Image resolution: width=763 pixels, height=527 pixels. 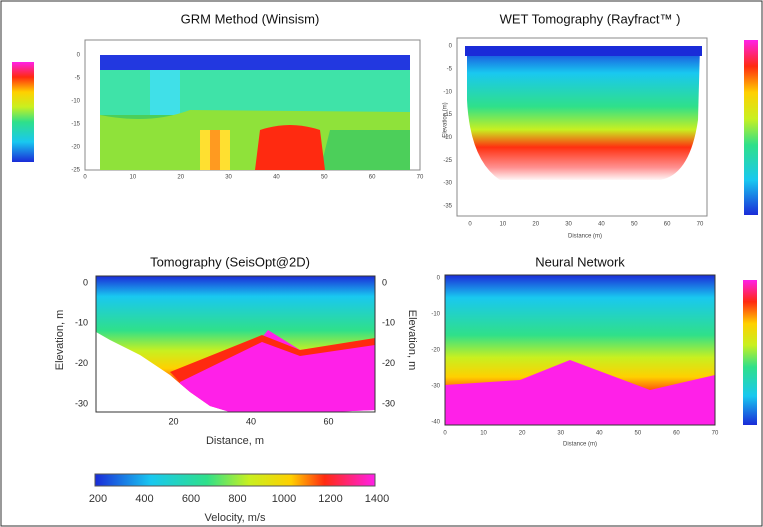 What do you see at coordinates (235, 518) in the screenshot?
I see `colorbar-label: Velocity, m/s` at bounding box center [235, 518].